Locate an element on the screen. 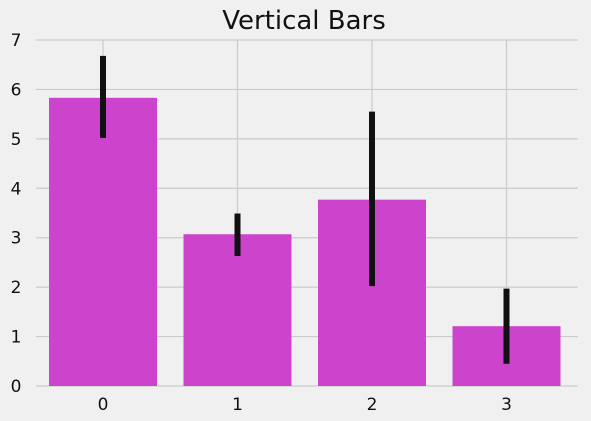  x-tick-label-0: 0 is located at coordinates (103, 405).